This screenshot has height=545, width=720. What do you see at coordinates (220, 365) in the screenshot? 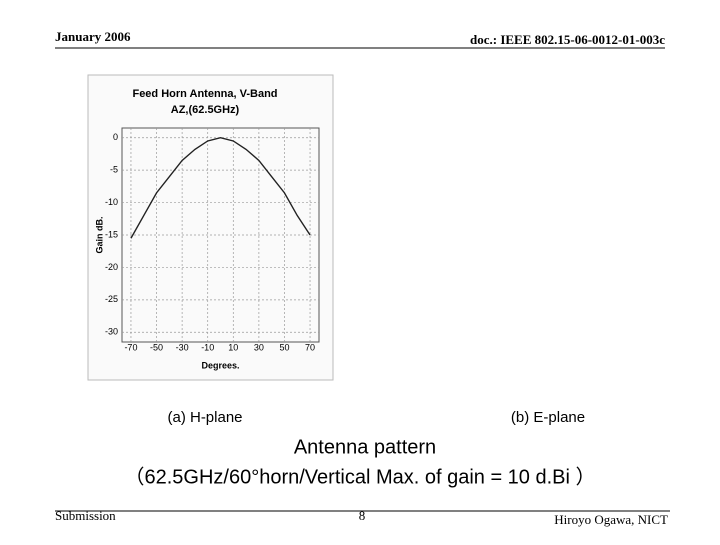
I see `x-axis-label: Degrees.` at bounding box center [220, 365].